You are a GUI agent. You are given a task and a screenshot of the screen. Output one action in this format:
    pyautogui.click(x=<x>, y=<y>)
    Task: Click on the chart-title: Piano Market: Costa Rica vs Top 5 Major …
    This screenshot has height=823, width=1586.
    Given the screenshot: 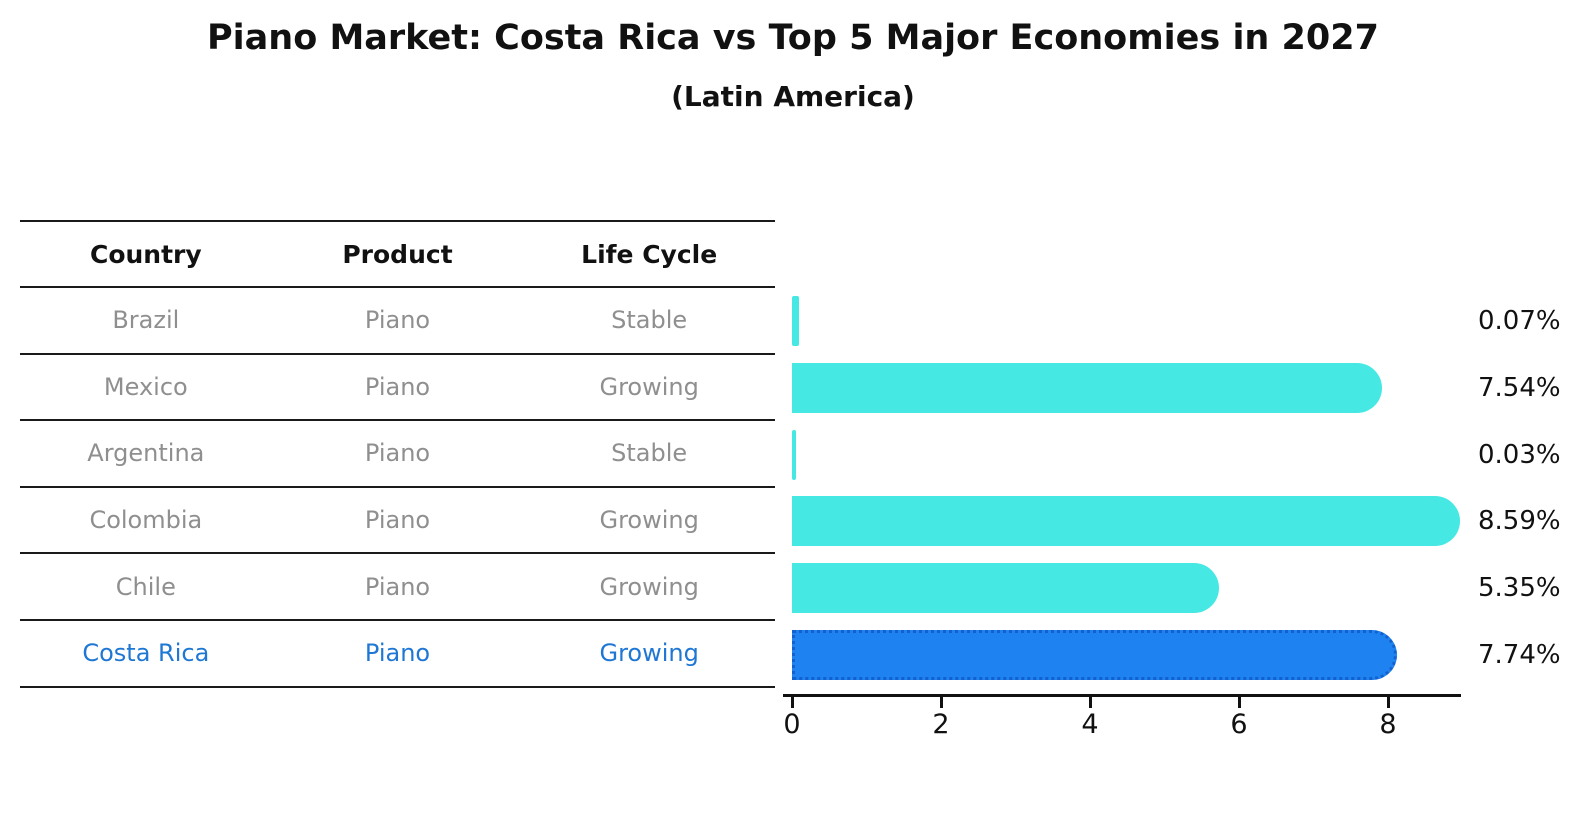 What is the action you would take?
    pyautogui.click(x=793, y=38)
    